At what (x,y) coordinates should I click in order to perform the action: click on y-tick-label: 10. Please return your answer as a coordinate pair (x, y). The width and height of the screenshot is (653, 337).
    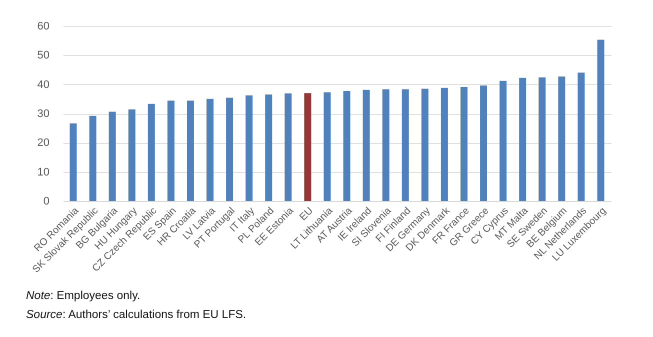
    Looking at the image, I should click on (43, 172).